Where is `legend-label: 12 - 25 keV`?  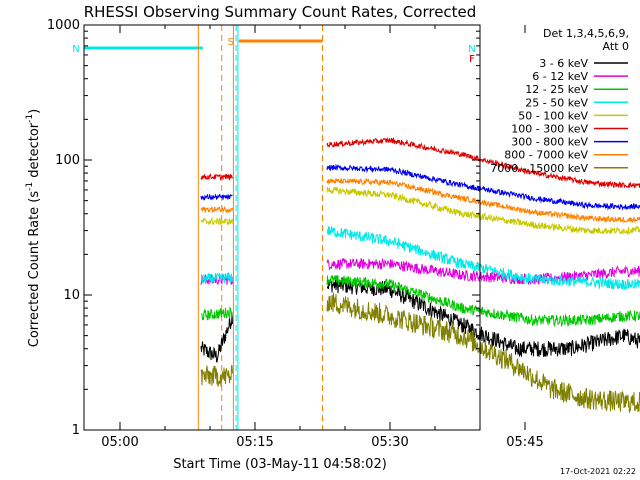 legend-label: 12 - 25 keV is located at coordinates (556, 89).